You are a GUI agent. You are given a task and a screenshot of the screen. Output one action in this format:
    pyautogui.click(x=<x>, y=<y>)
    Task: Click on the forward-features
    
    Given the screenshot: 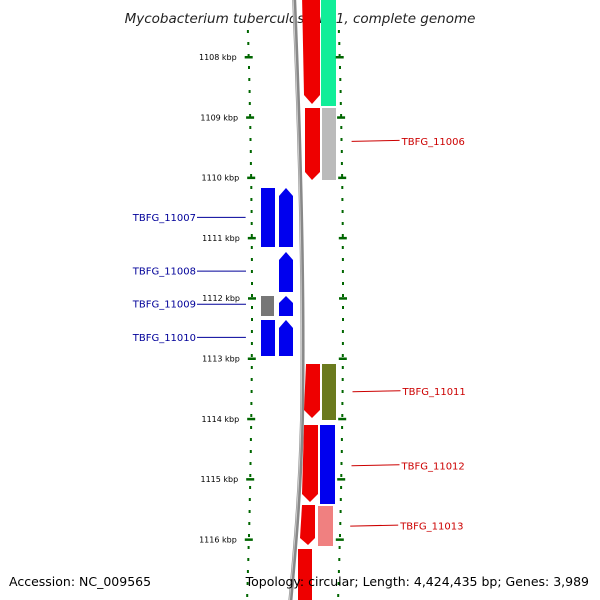 What is the action you would take?
    pyautogui.click(x=309, y=300)
    